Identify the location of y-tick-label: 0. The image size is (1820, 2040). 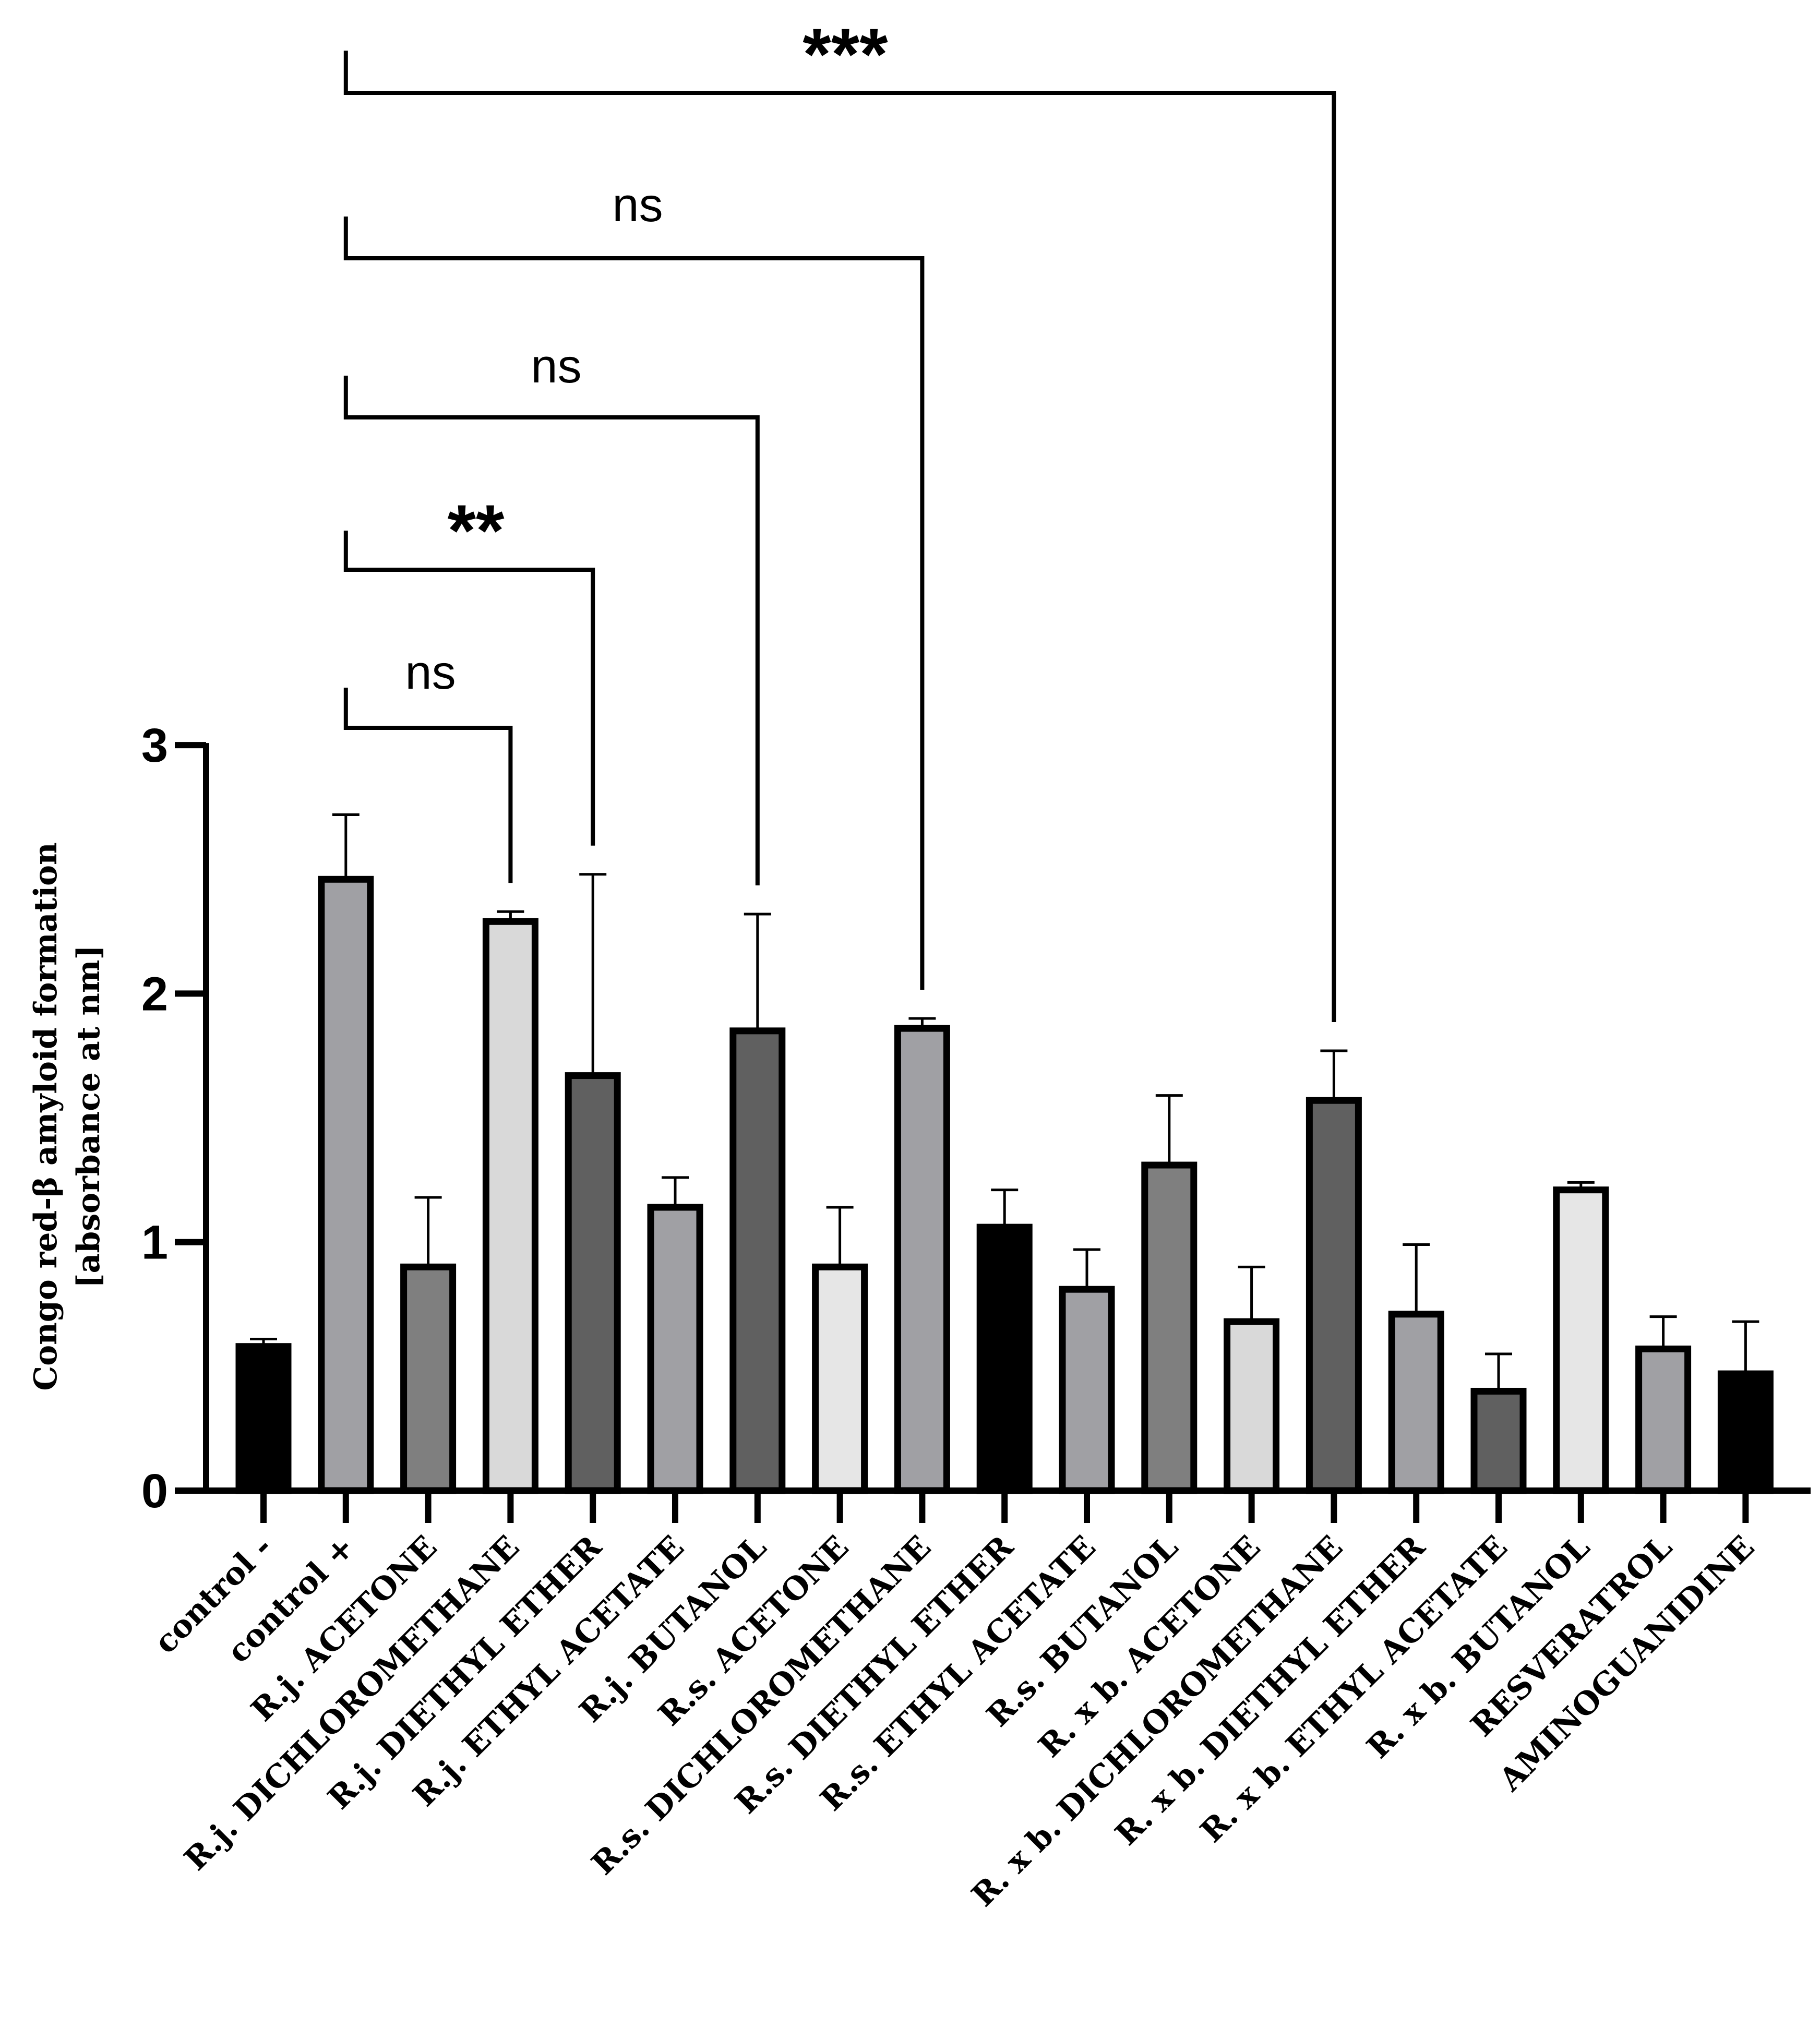
(154, 1491).